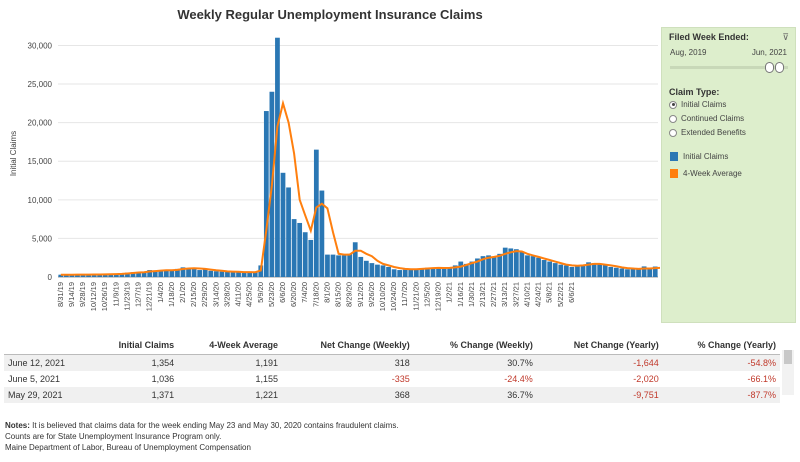 The height and width of the screenshot is (462, 800). What do you see at coordinates (104, 296) in the screenshot?
I see `x-tick-label: 10/26/19` at bounding box center [104, 296].